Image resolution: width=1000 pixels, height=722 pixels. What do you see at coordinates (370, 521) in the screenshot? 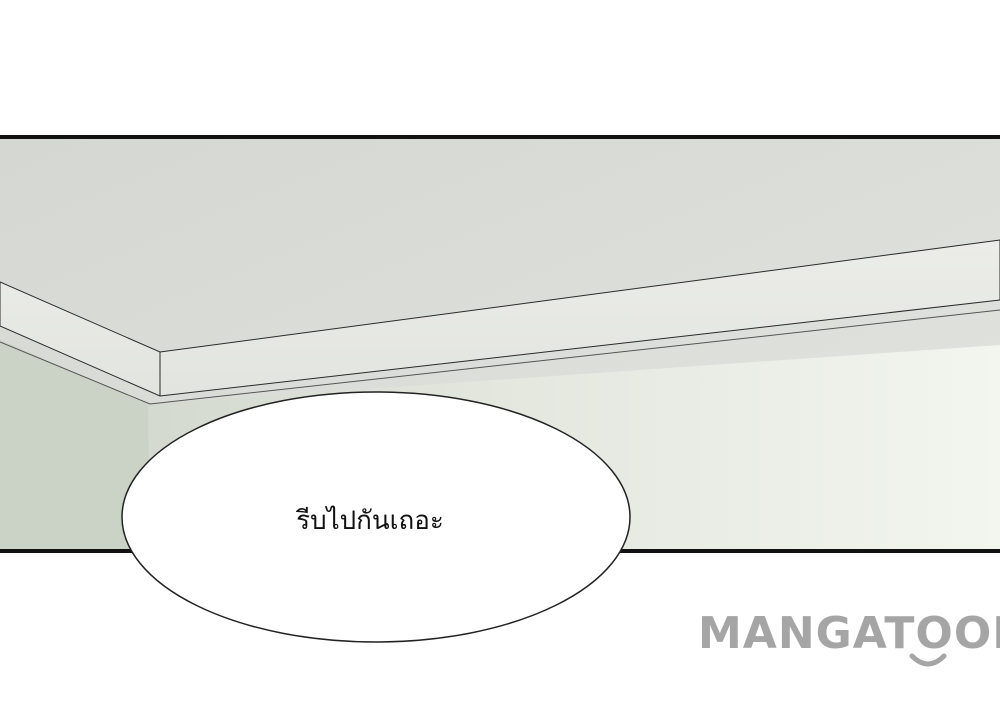
I see `speech-bubble-text: รีบไปกันเถอะ` at bounding box center [370, 521].